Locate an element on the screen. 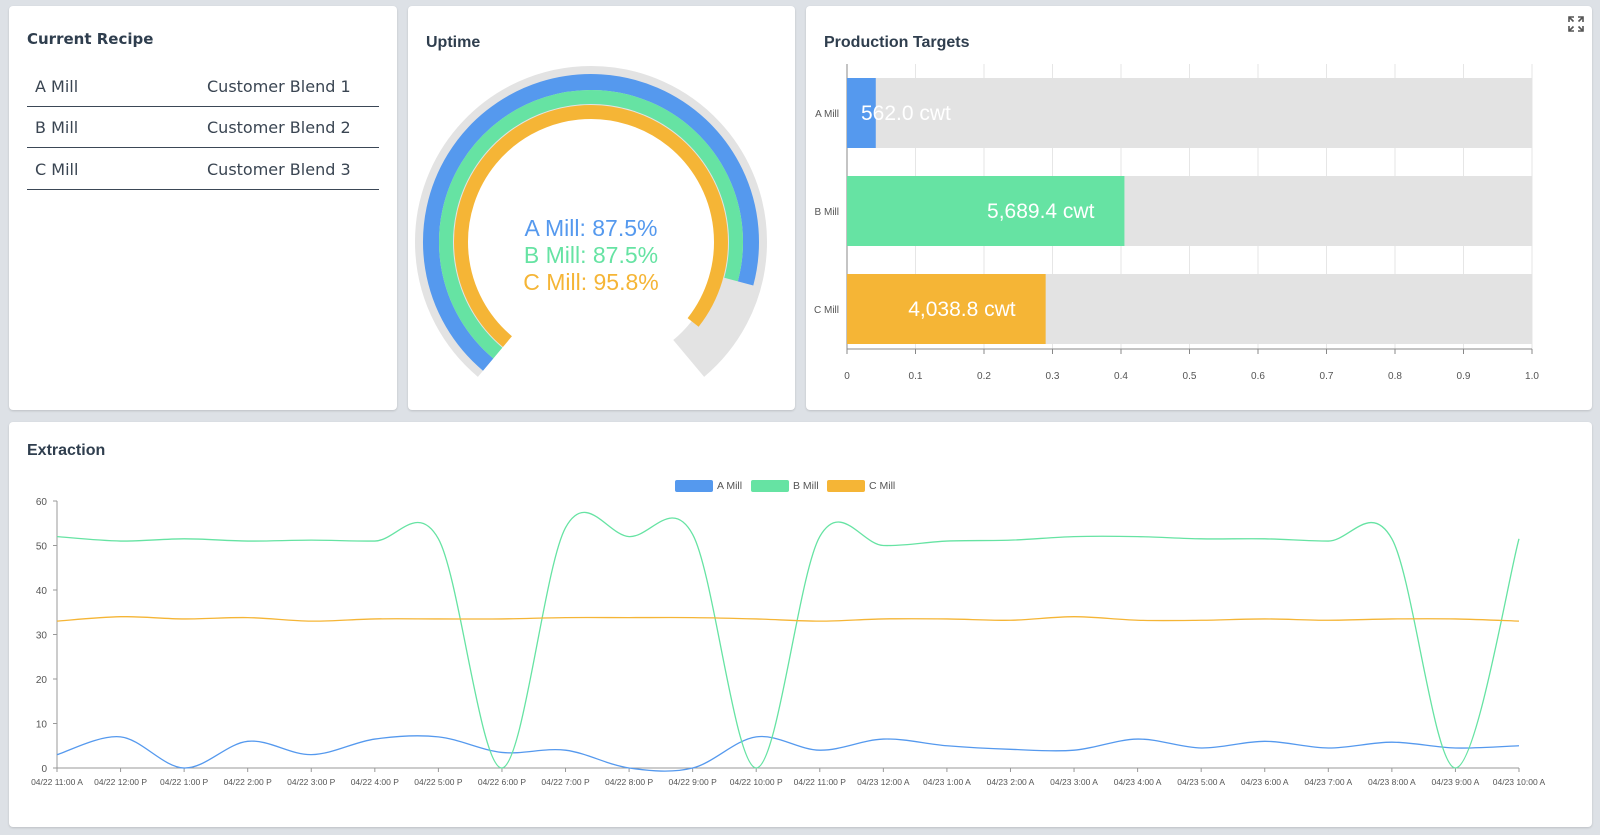 The image size is (1600, 835). uptime-ring-c-mill is located at coordinates (591, 226).